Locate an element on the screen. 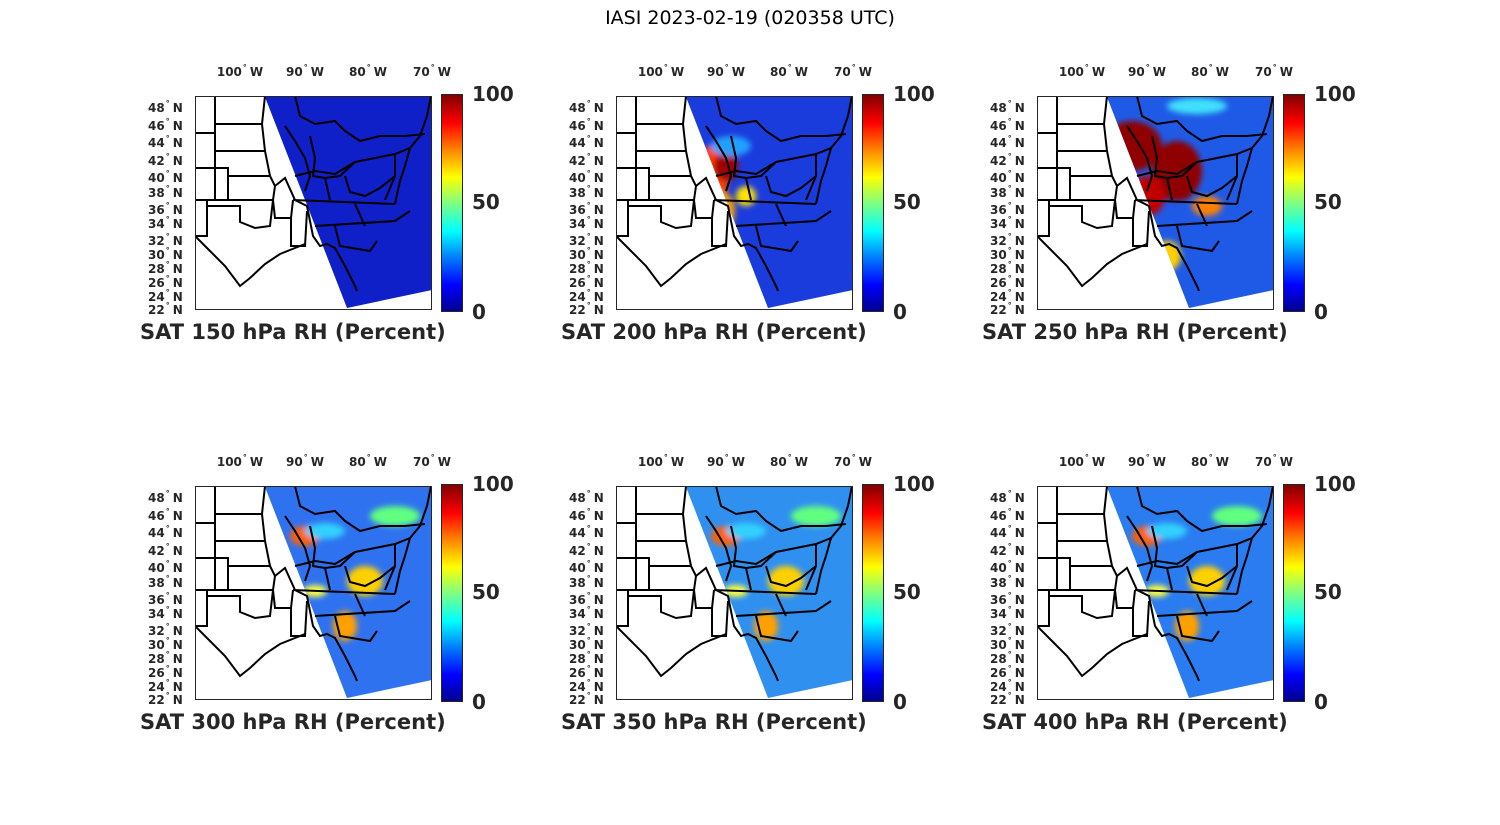 The image size is (1500, 825). colorbar-tick-label: 50 is located at coordinates (907, 202).